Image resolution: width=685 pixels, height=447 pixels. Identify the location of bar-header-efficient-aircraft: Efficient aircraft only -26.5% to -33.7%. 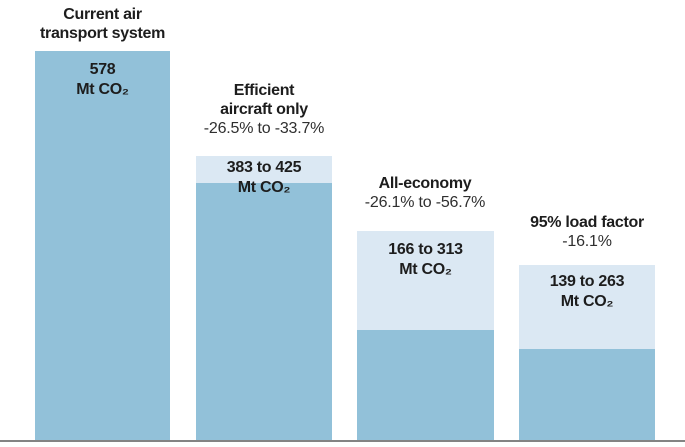
(264, 110).